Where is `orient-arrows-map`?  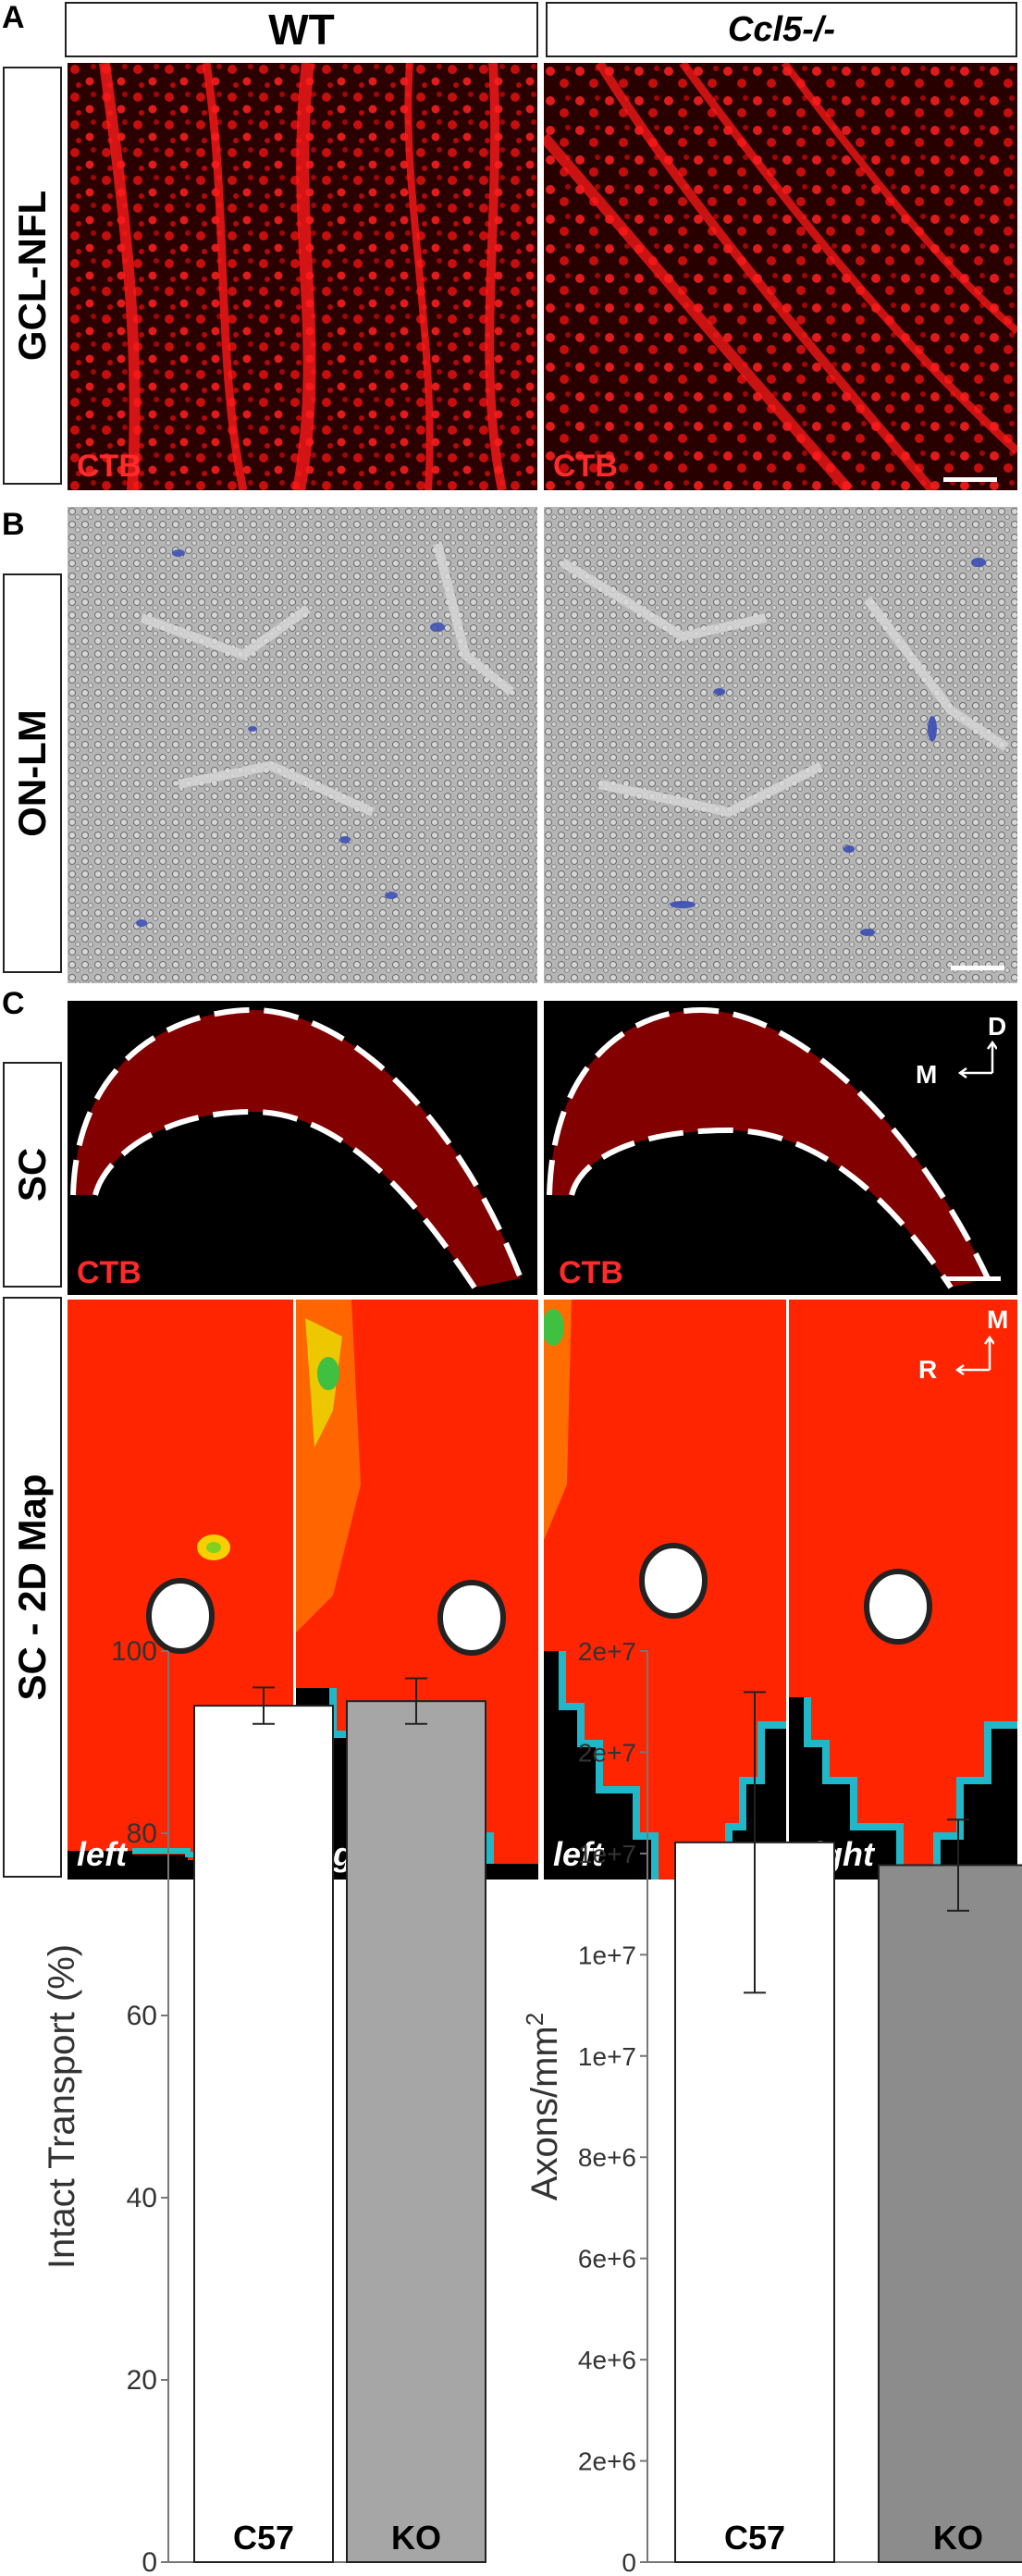 orient-arrows-map is located at coordinates (974, 1355).